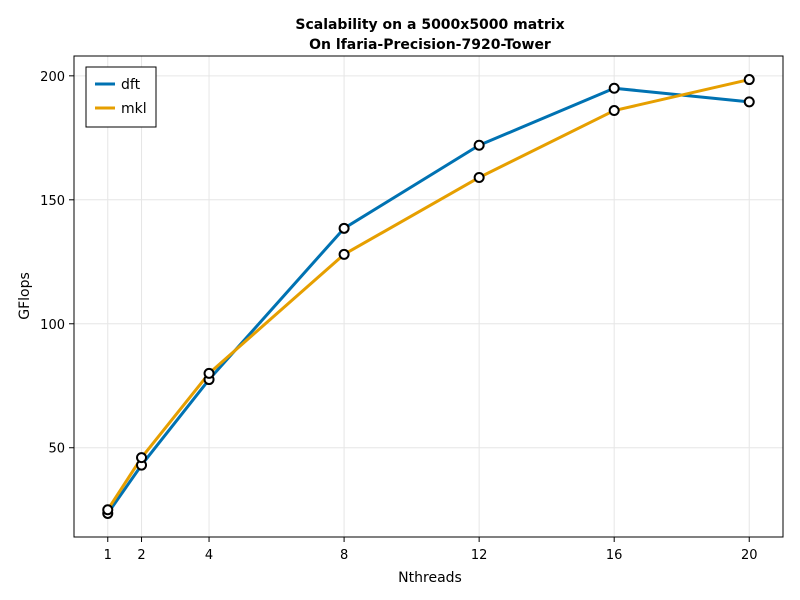  Describe the element at coordinates (430, 578) in the screenshot. I see `x-axis-label: Nthreads` at that location.